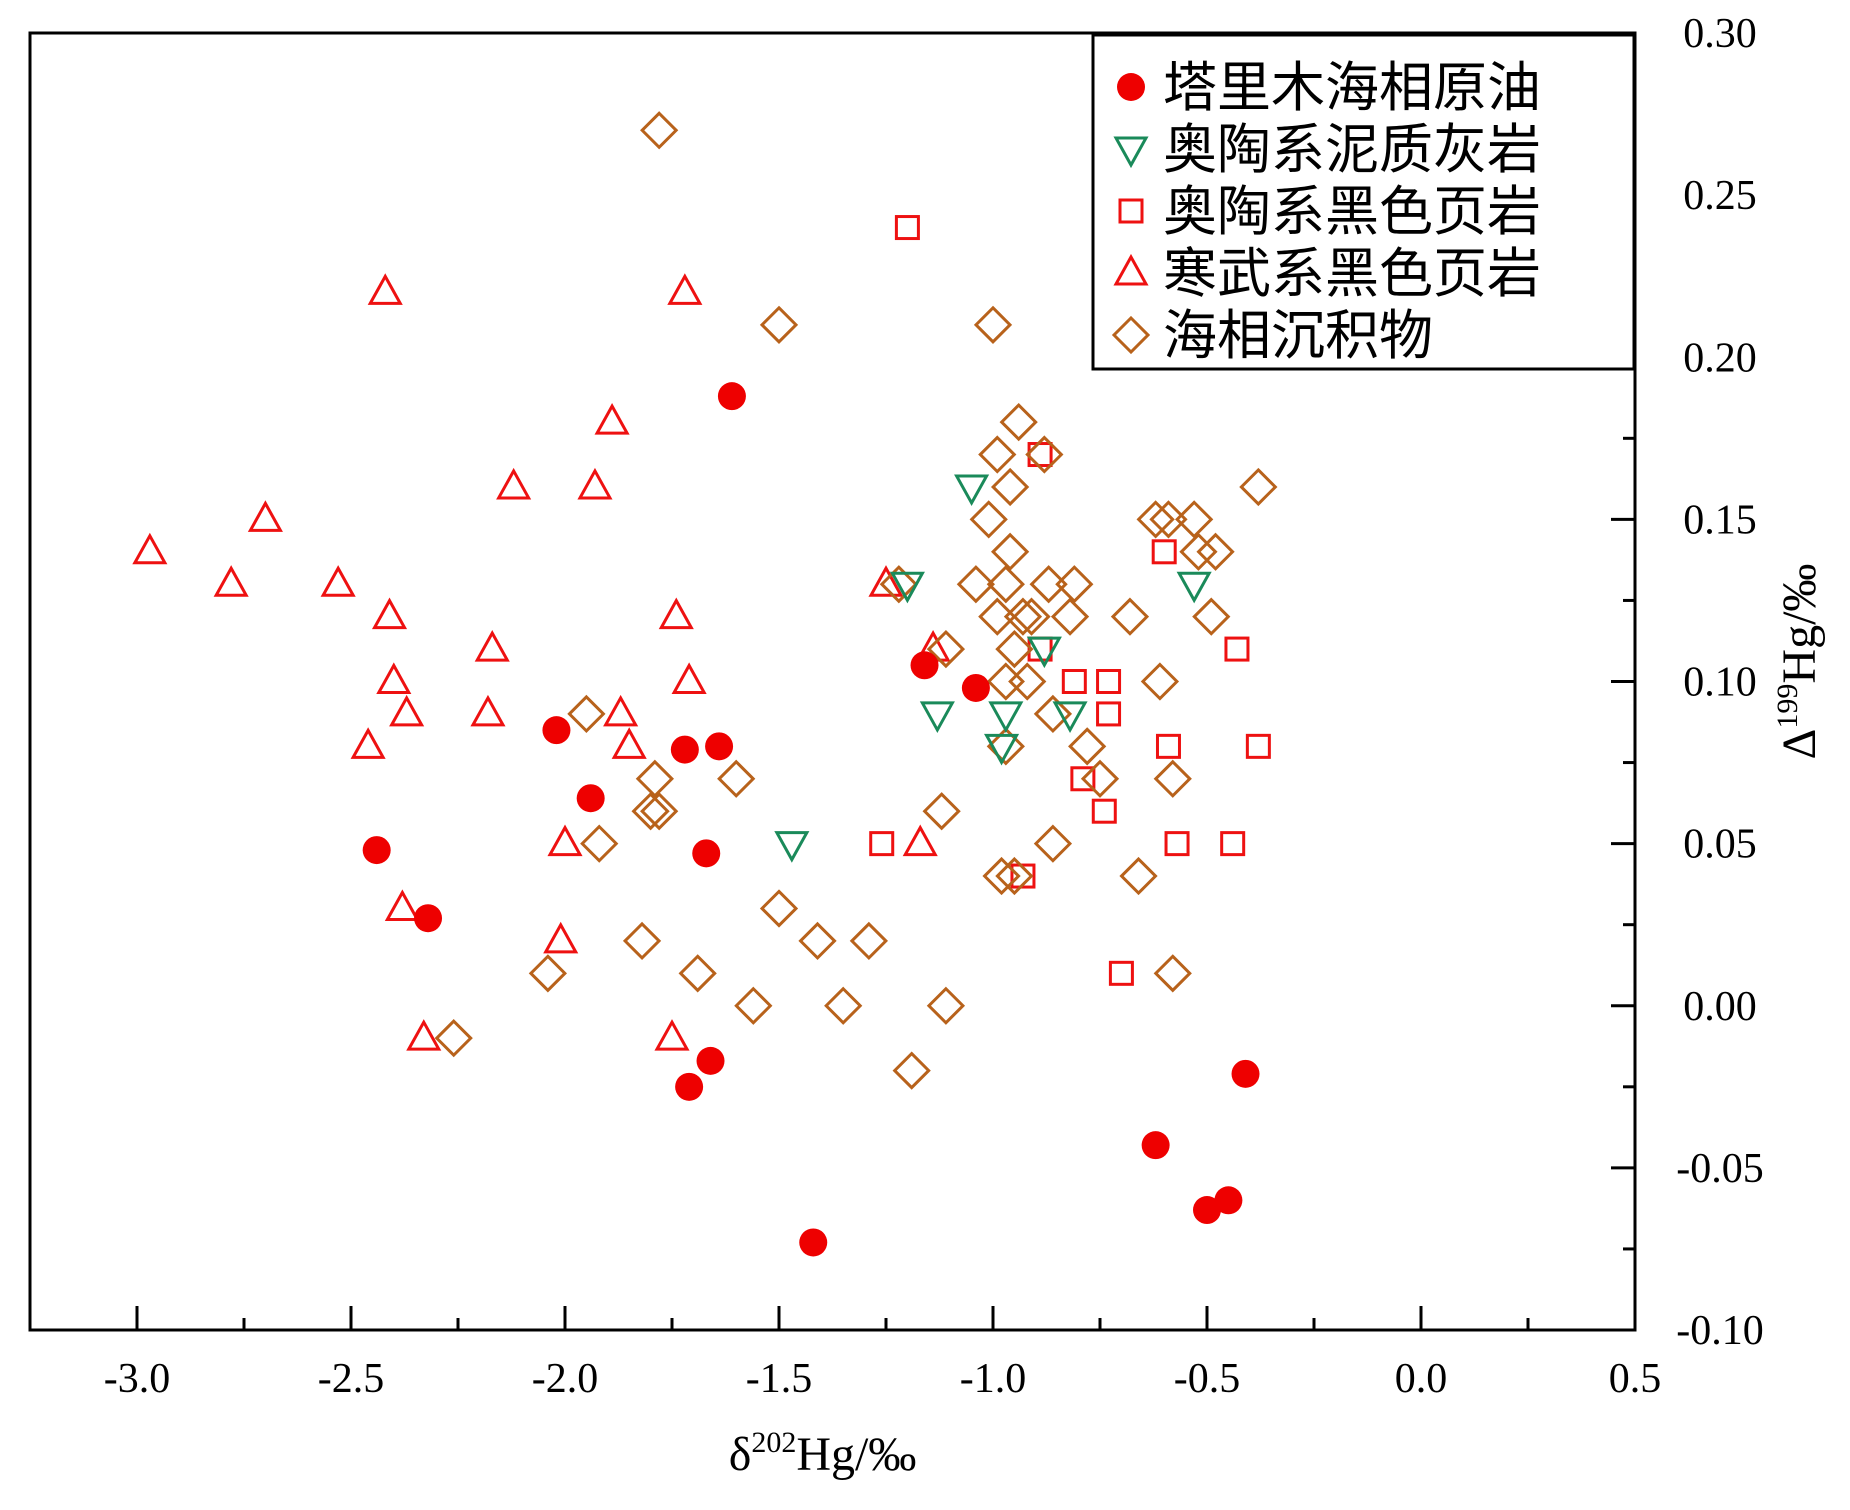  What do you see at coordinates (1720, 358) in the screenshot?
I see `y-tick-label: 0.20` at bounding box center [1720, 358].